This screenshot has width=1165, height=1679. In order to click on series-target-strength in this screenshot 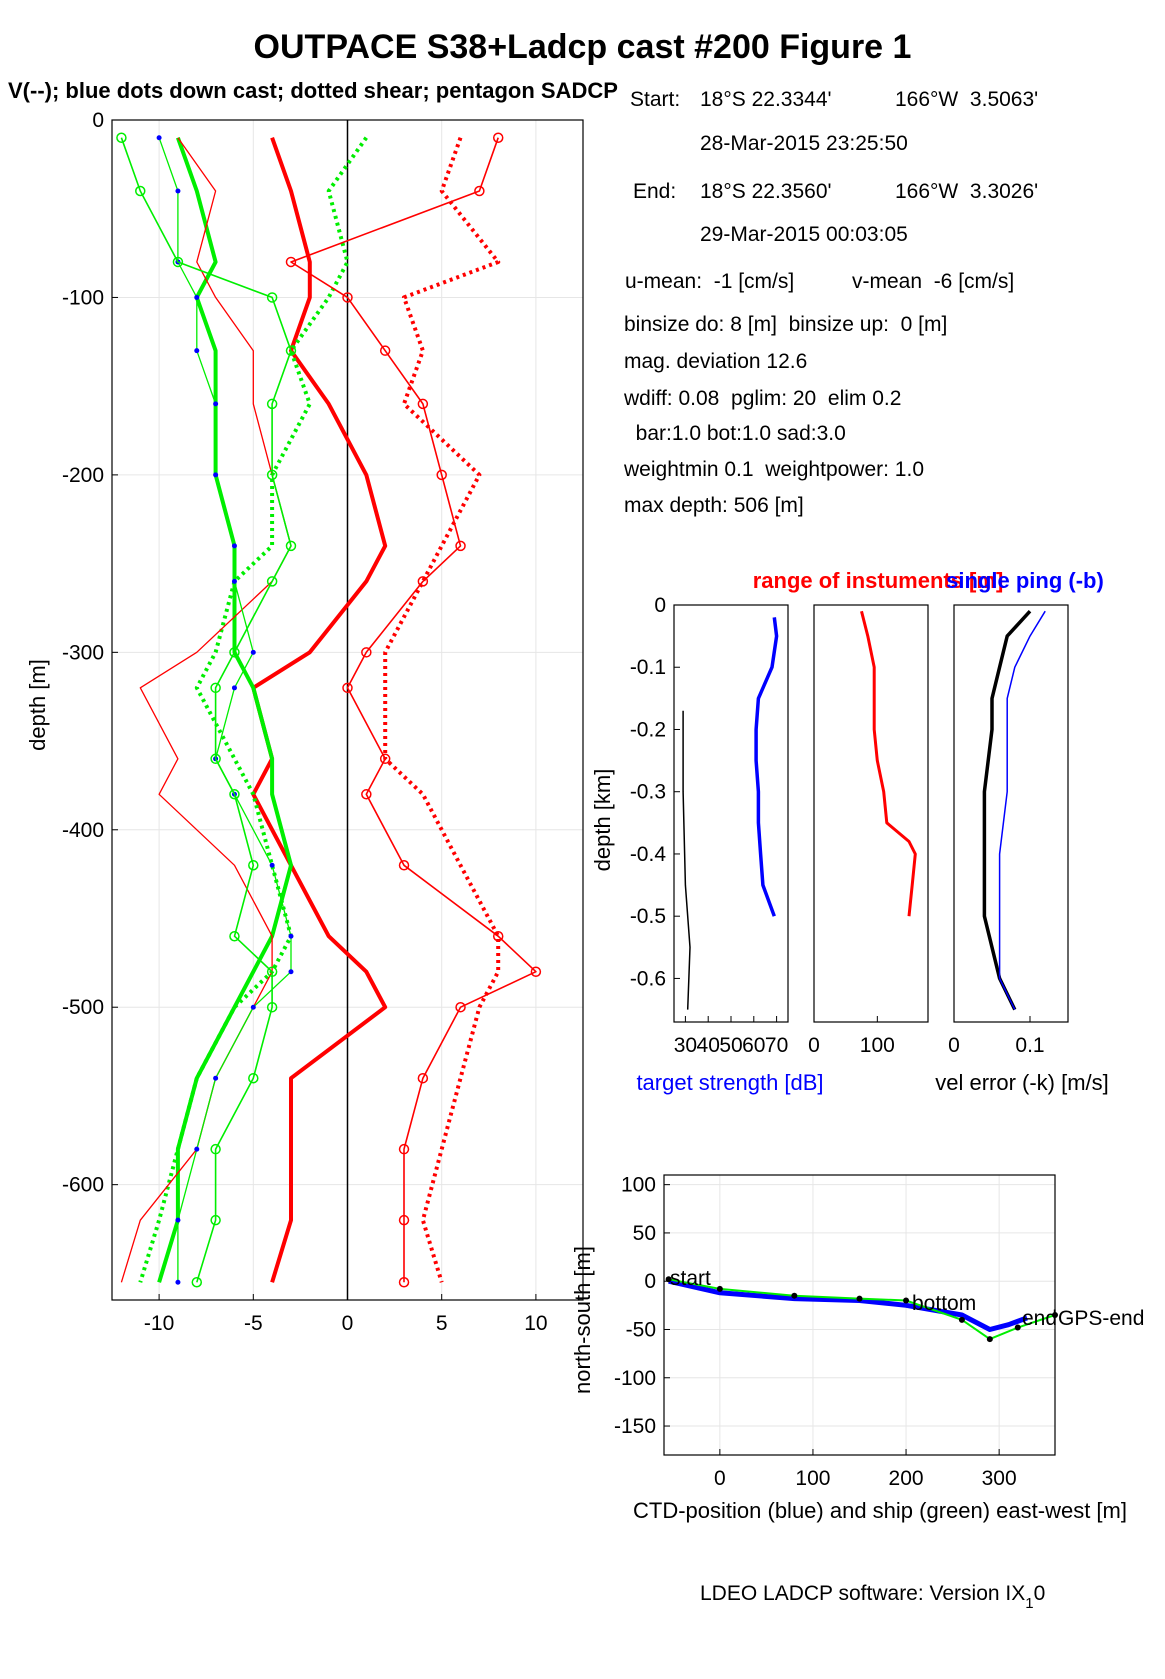, I will do `click(766, 767)`.